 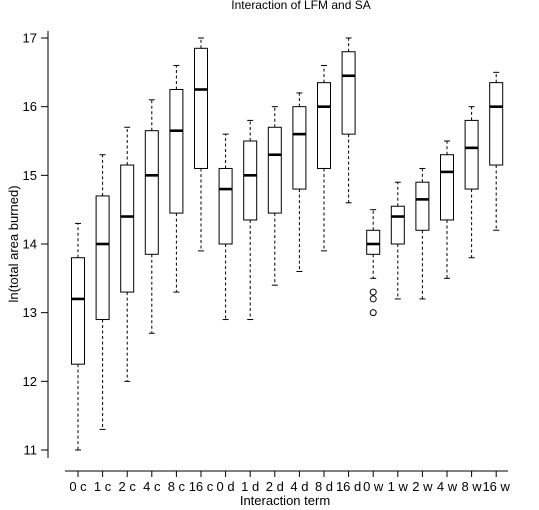 What do you see at coordinates (30, 244) in the screenshot?
I see `y-tick-label: 14` at bounding box center [30, 244].